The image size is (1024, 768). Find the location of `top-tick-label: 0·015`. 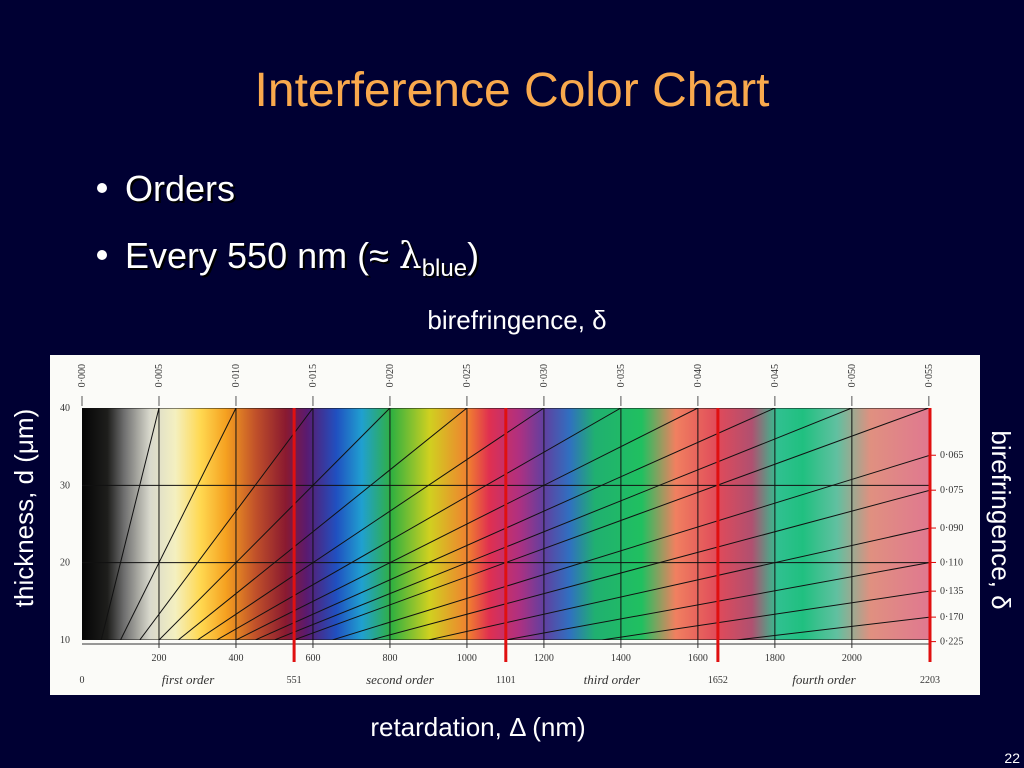

top-tick-label: 0·015 is located at coordinates (313, 375).